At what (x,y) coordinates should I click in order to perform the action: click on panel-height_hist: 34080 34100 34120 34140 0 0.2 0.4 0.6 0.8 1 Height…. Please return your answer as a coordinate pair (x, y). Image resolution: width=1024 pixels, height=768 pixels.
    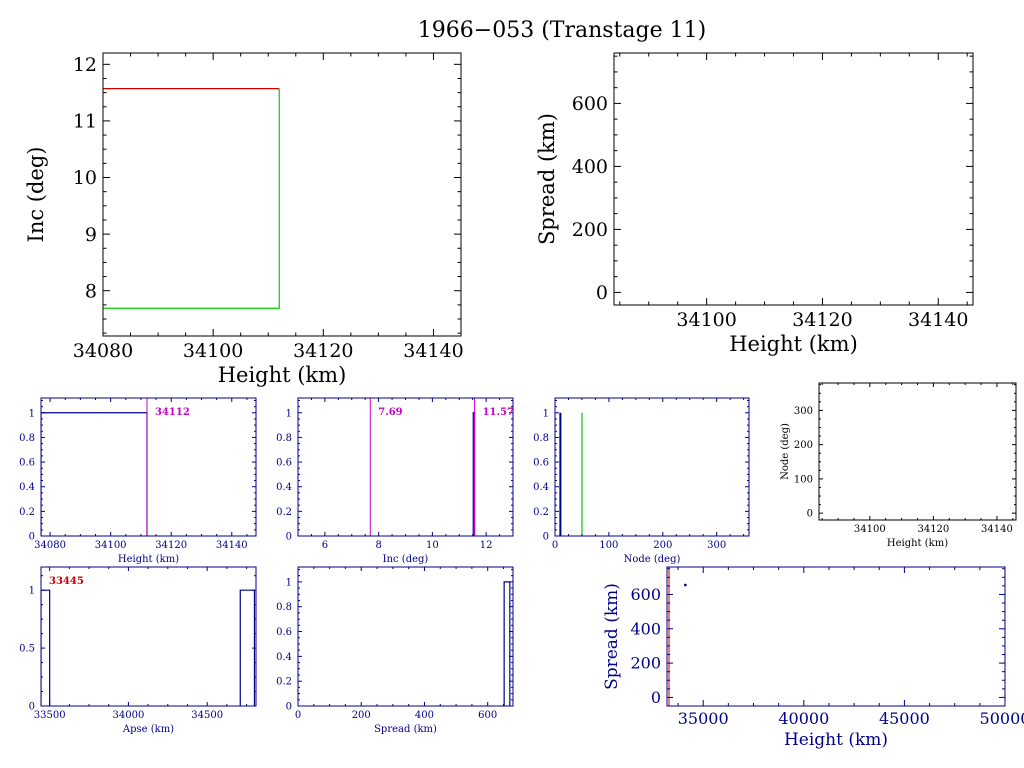
    Looking at the image, I should click on (138, 481).